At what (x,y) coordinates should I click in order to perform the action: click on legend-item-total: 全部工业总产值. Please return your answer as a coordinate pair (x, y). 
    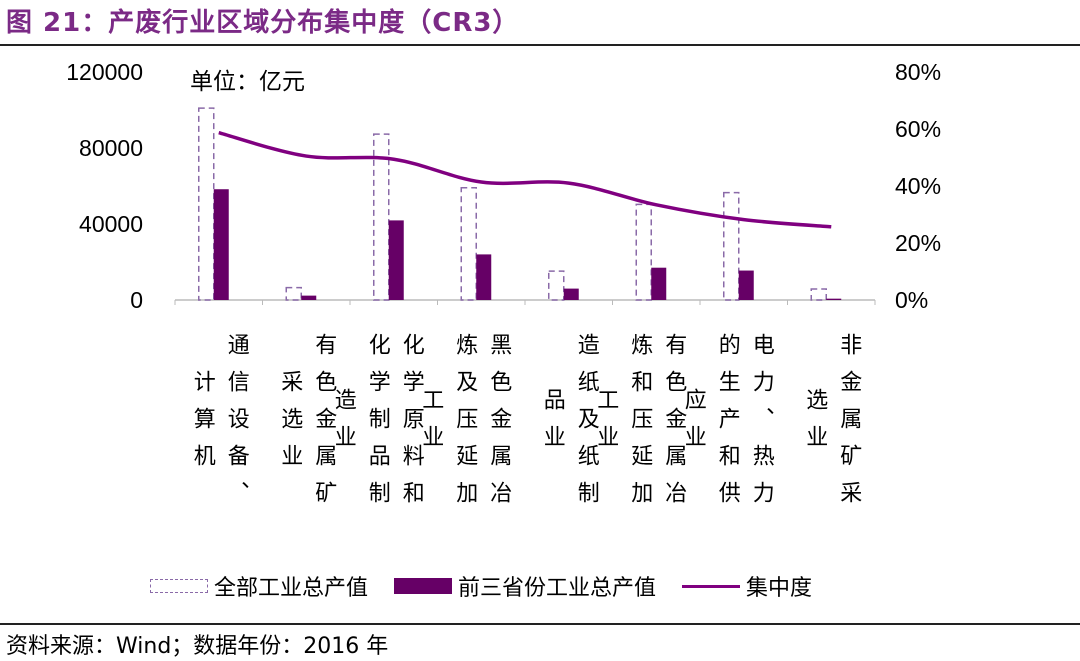
    Looking at the image, I should click on (259, 586).